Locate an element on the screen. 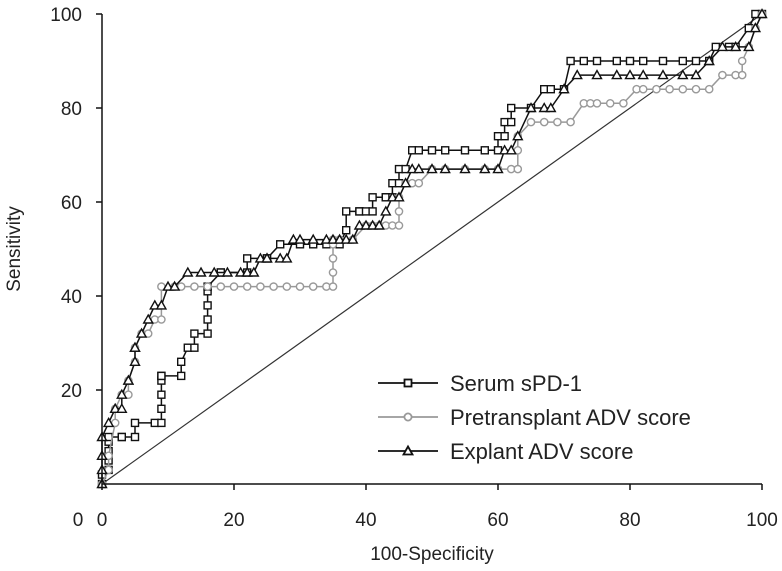  y-tick-label: 40 is located at coordinates (71, 297).